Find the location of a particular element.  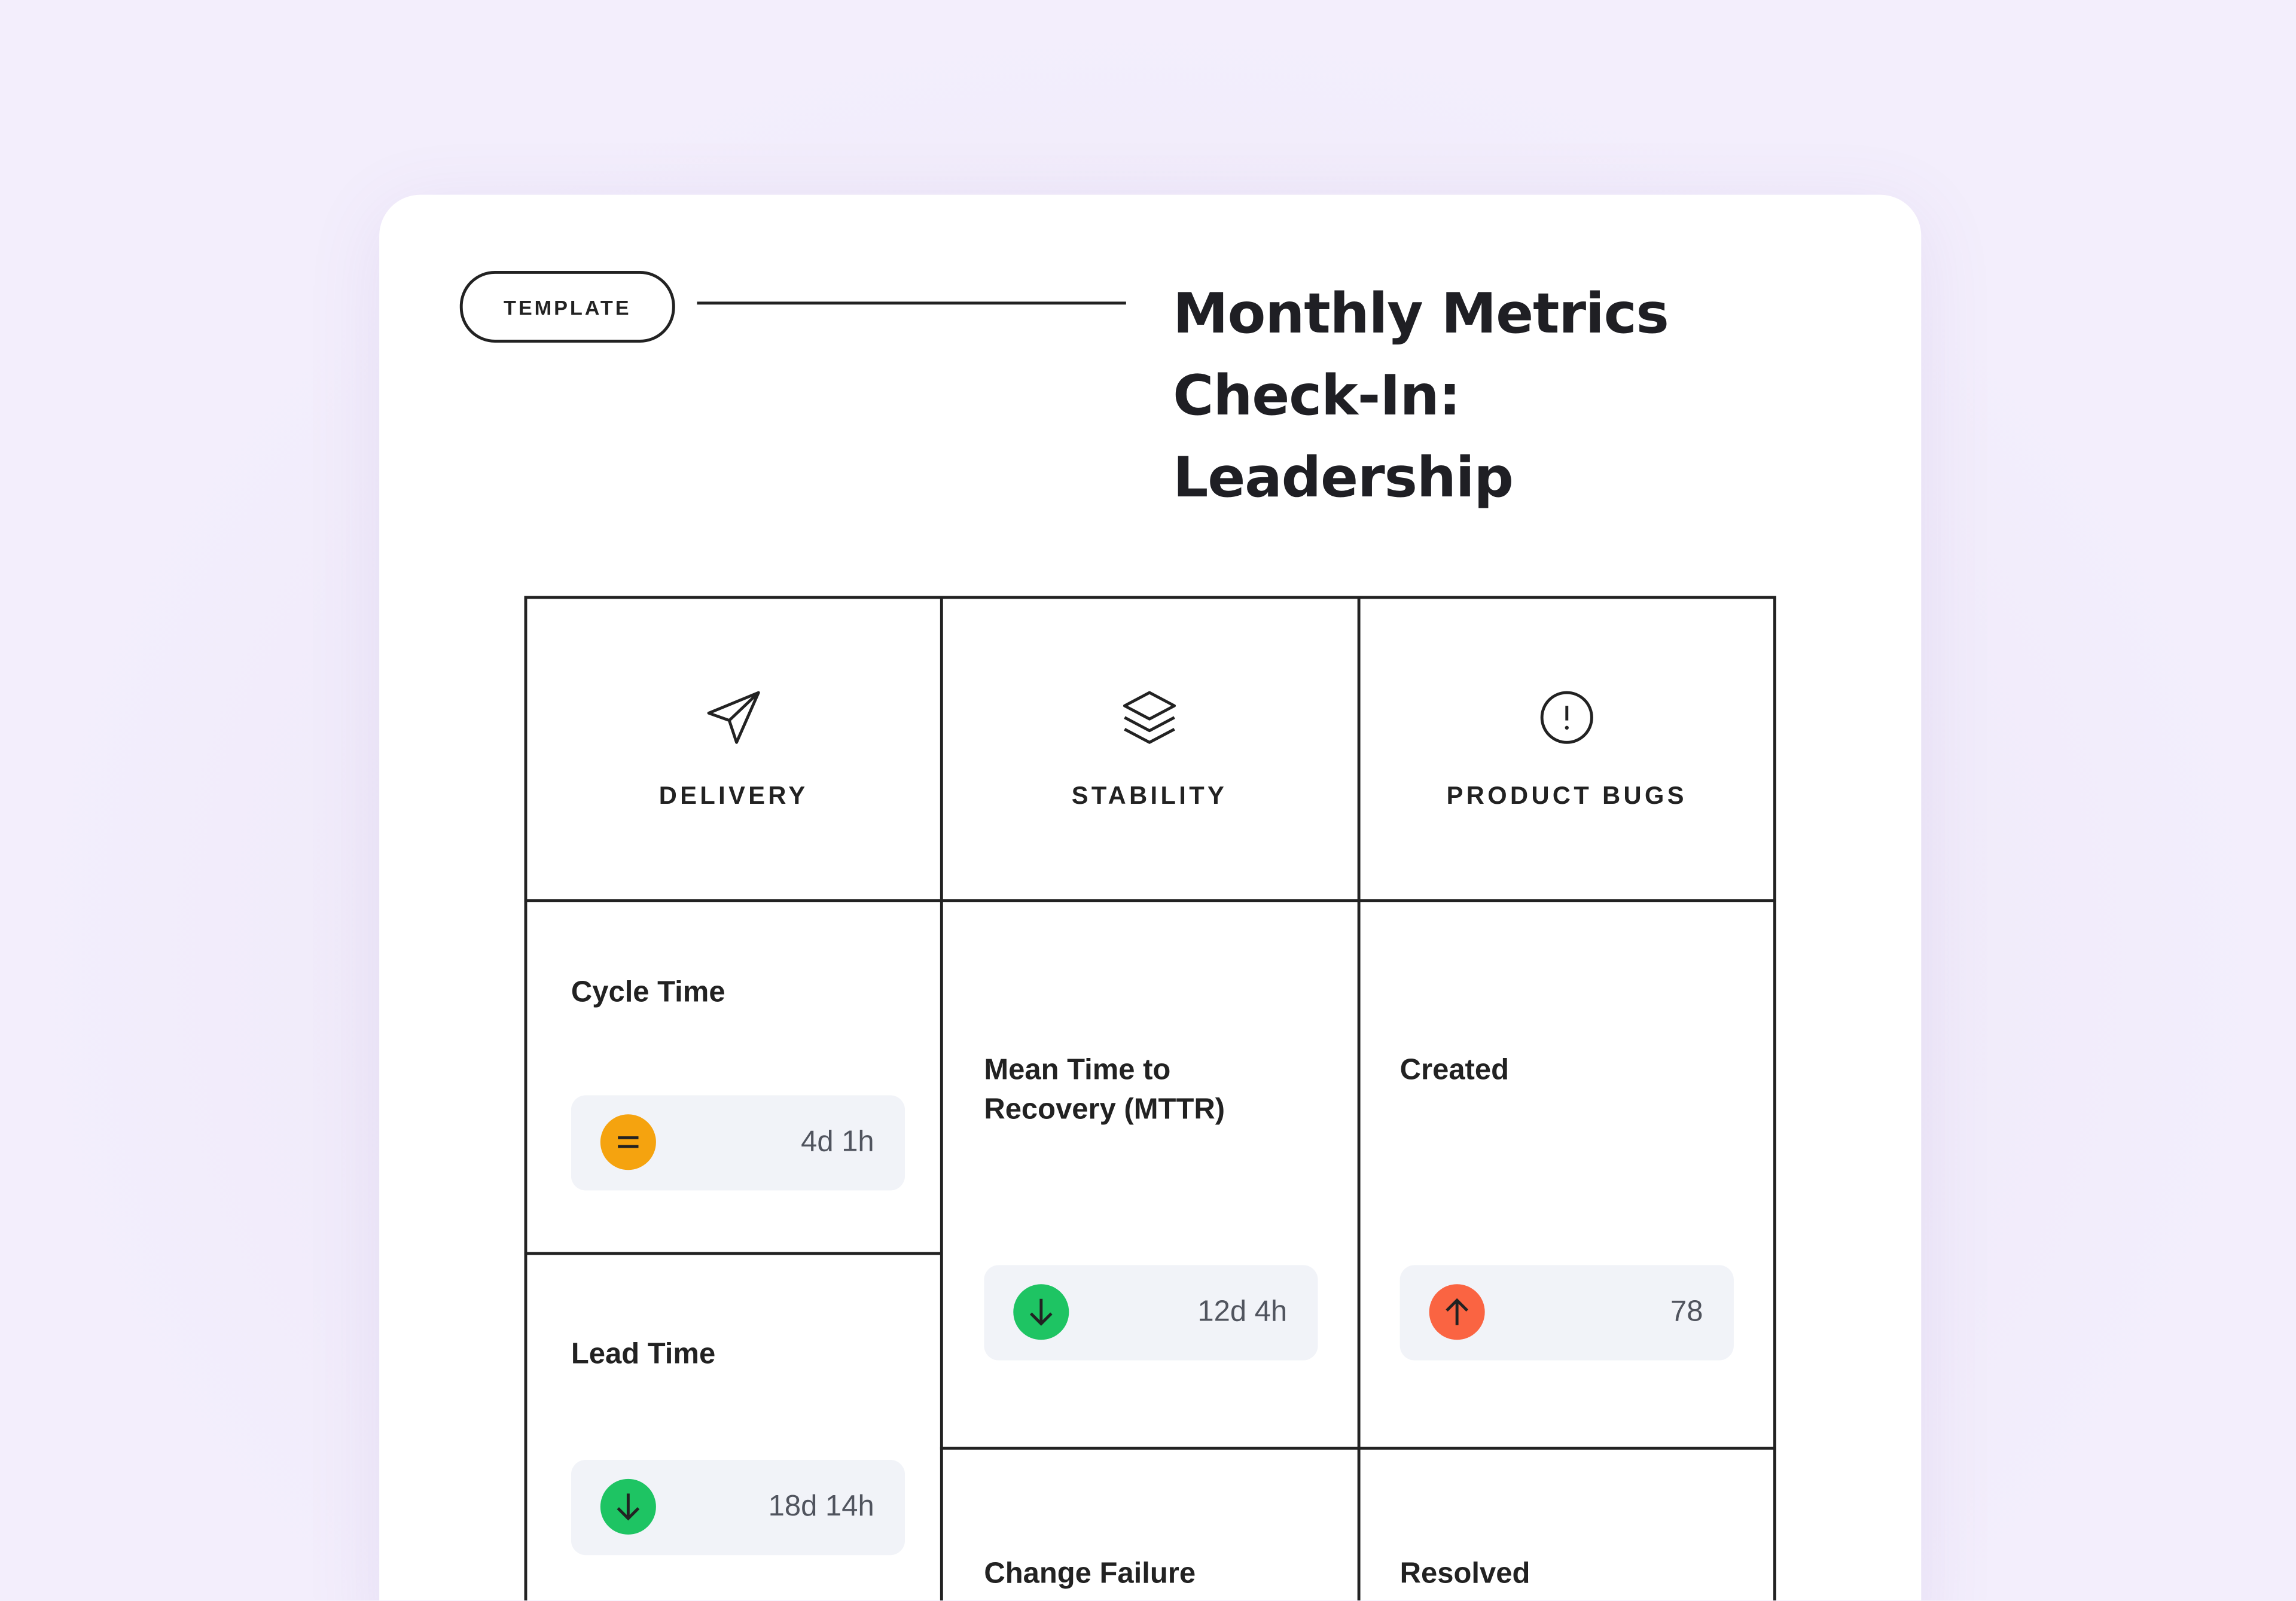

metric-label: Cycle Time is located at coordinates (648, 993).